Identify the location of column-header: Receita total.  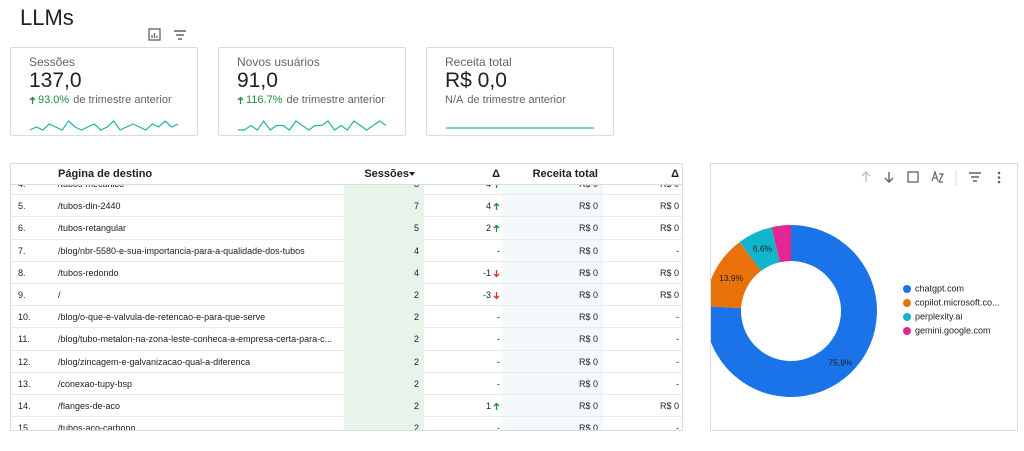
(565, 174).